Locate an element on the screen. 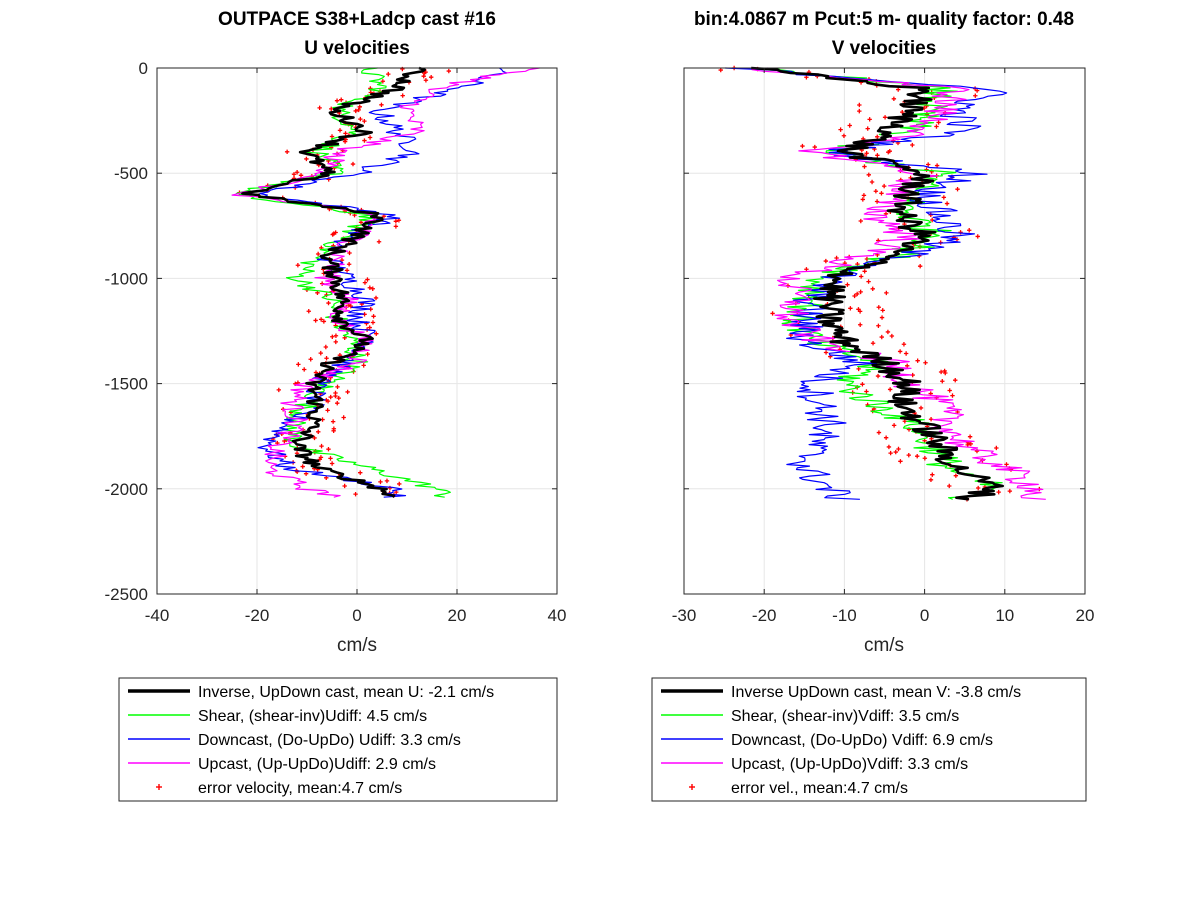 Image resolution: width=1200 pixels, height=900 pixels. y-tick-label: -2500 is located at coordinates (126, 594).